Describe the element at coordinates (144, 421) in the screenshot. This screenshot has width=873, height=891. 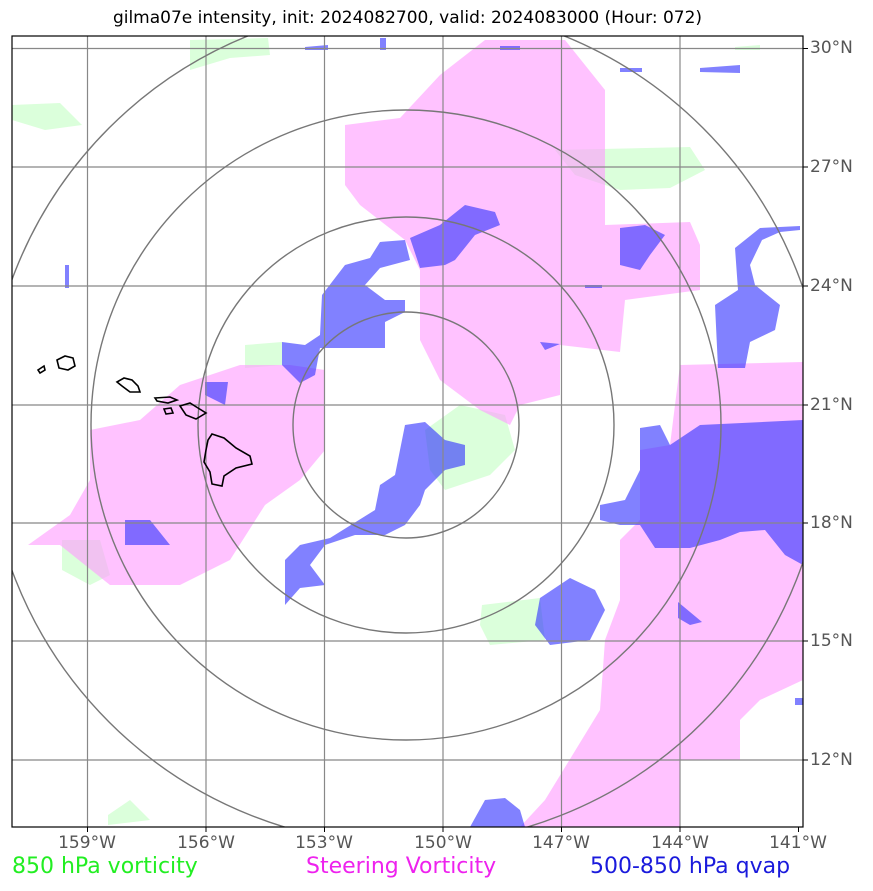
I see `coastline-hawaii` at that location.